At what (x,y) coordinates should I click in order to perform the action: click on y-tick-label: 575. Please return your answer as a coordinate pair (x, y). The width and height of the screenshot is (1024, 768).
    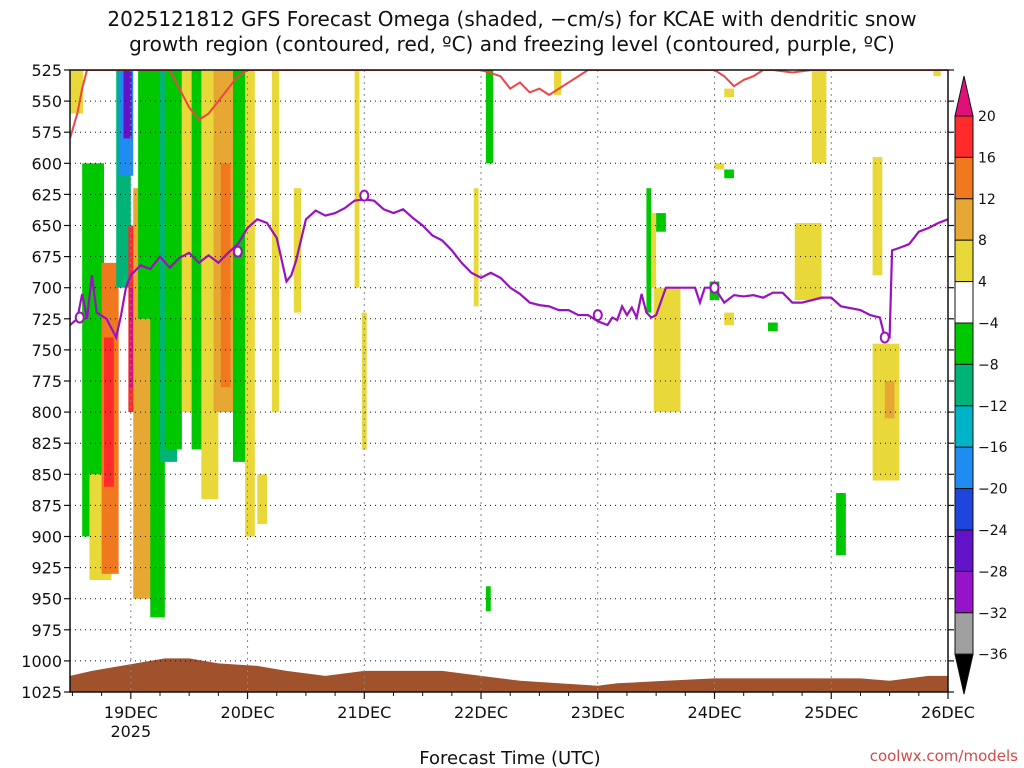
    Looking at the image, I should click on (46, 132).